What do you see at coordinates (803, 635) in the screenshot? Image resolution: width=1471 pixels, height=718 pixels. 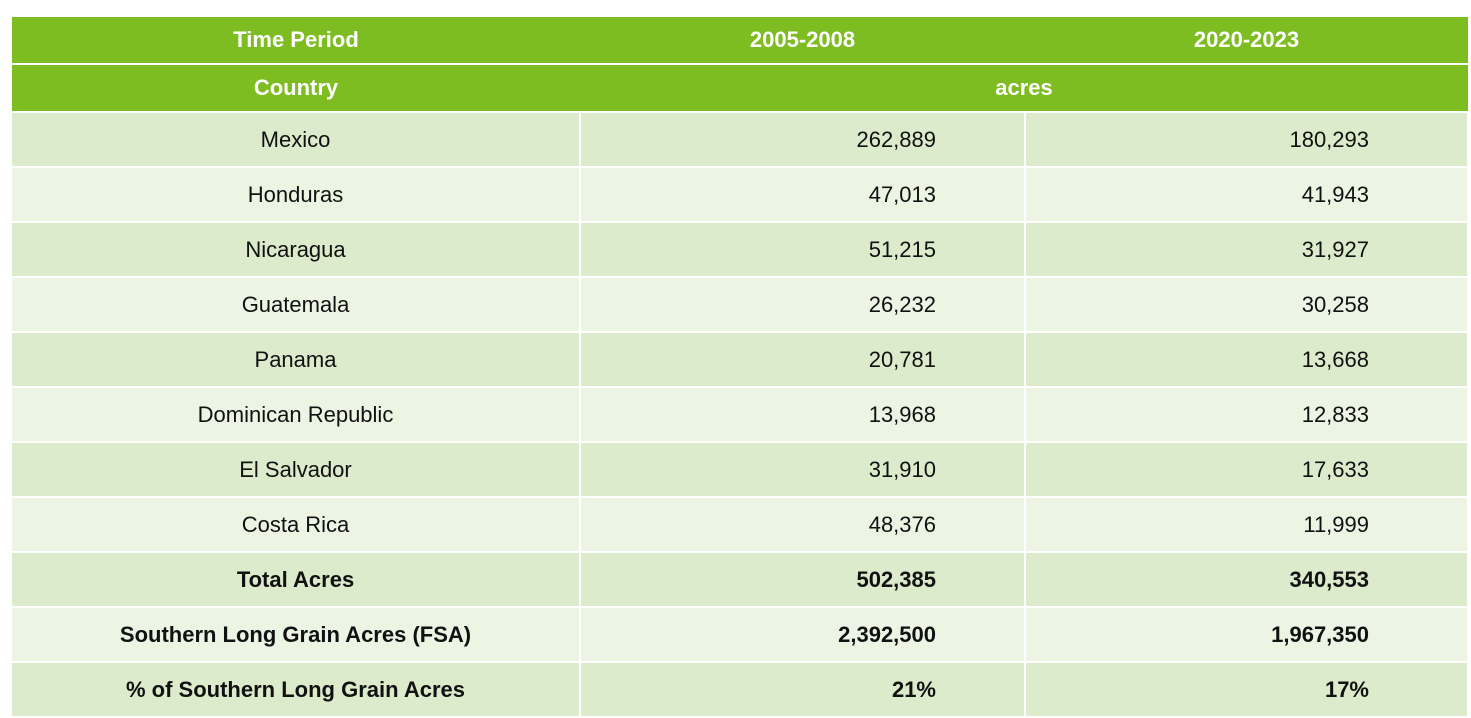 I see `cell-value: 2,392,500` at bounding box center [803, 635].